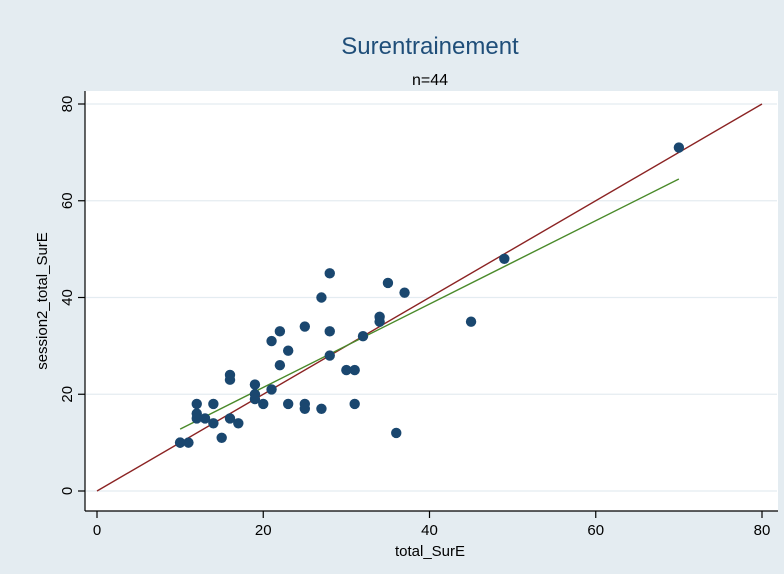 The image size is (784, 574). What do you see at coordinates (430, 80) in the screenshot?
I see `chart-subtitle: n=44` at bounding box center [430, 80].